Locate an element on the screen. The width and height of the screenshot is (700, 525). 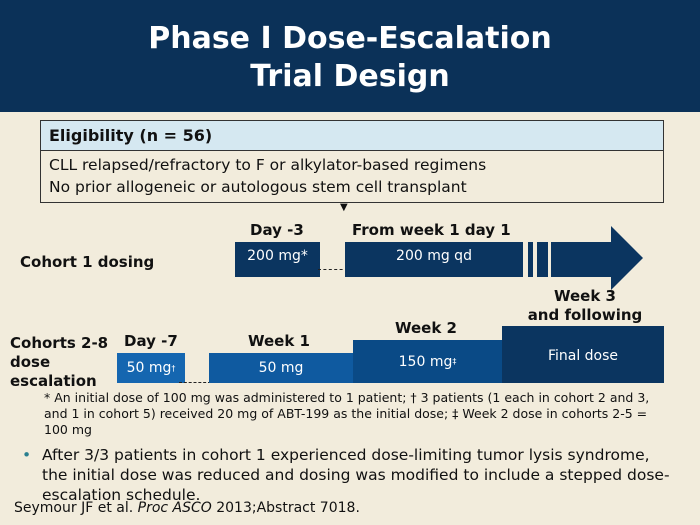
down-arrow-icon: ▼ is located at coordinates (344, 207).